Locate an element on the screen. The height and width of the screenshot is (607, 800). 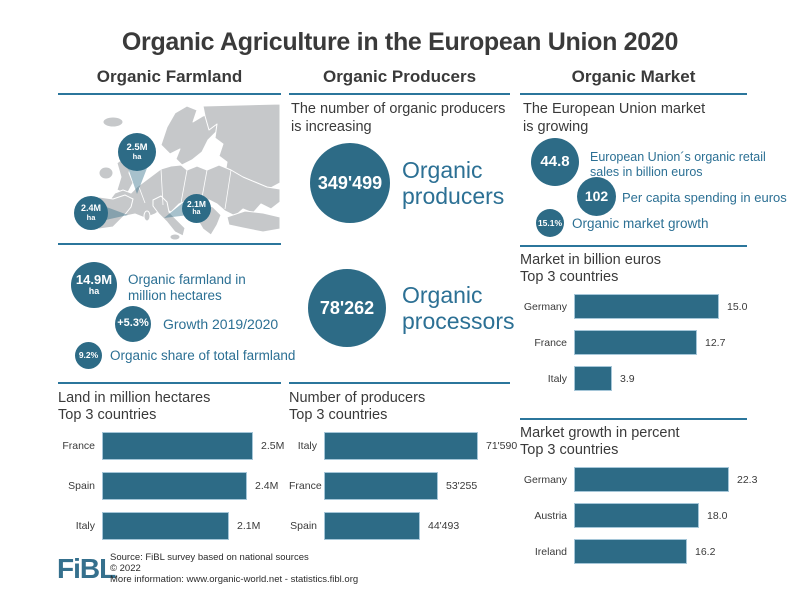
chart-title: Number of producers Top 3 countries is located at coordinates (403, 406).